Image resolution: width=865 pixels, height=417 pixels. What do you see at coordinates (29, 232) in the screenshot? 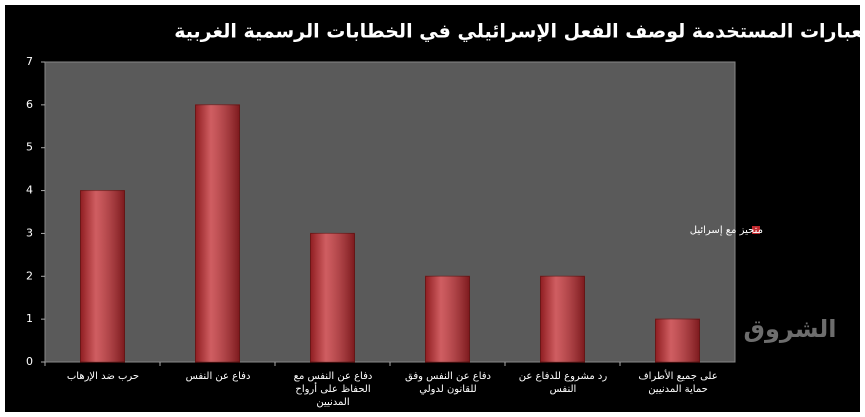
I see `y-tick-label: 3` at bounding box center [29, 232].